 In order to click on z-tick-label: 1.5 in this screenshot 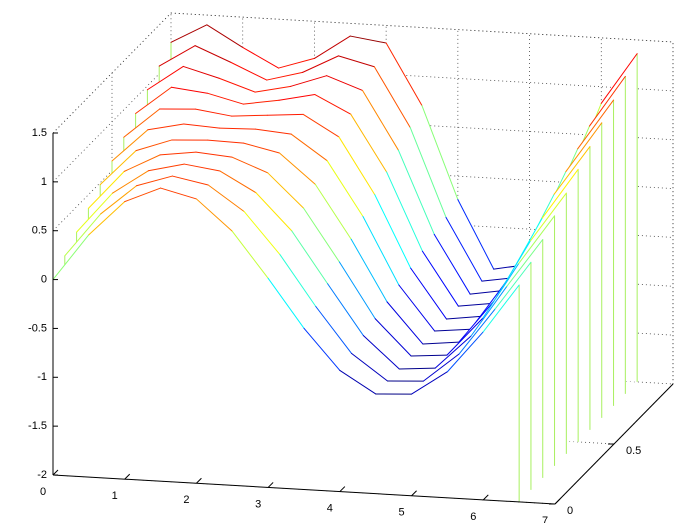, I will do `click(39, 133)`.